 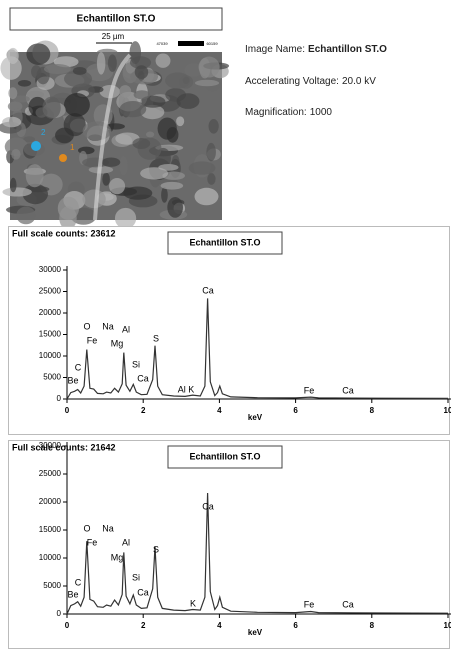 I want to click on info-label: Image Name:, so click(x=275, y=49).